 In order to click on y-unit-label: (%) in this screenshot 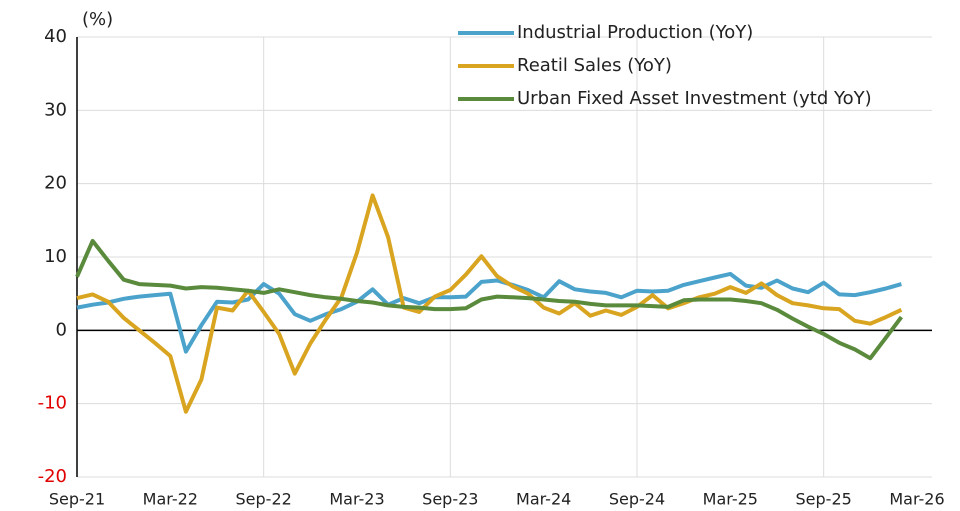, I will do `click(97, 19)`.